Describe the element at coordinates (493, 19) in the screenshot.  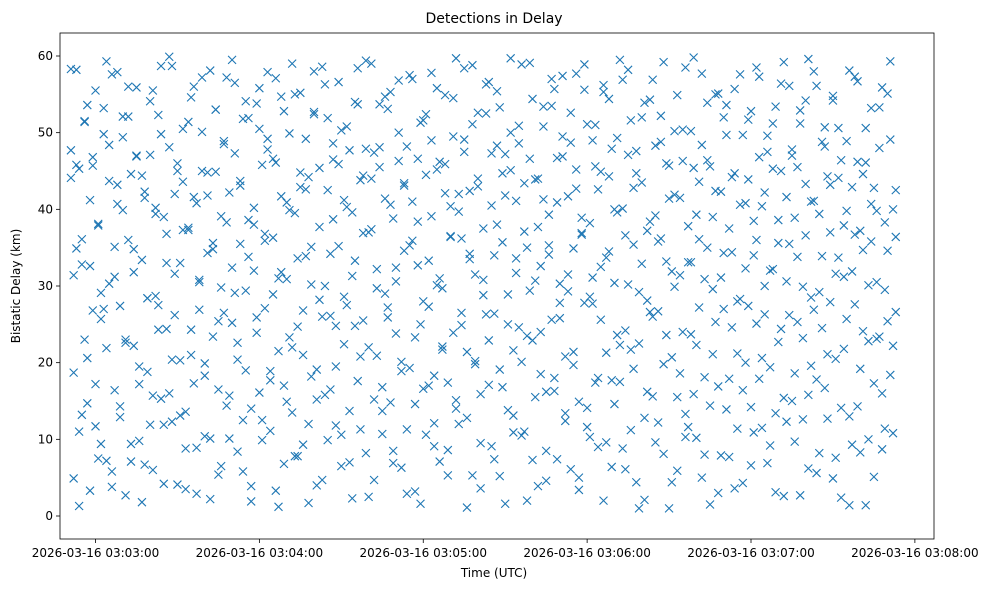
I see `chart-title: Detections in Delay` at that location.